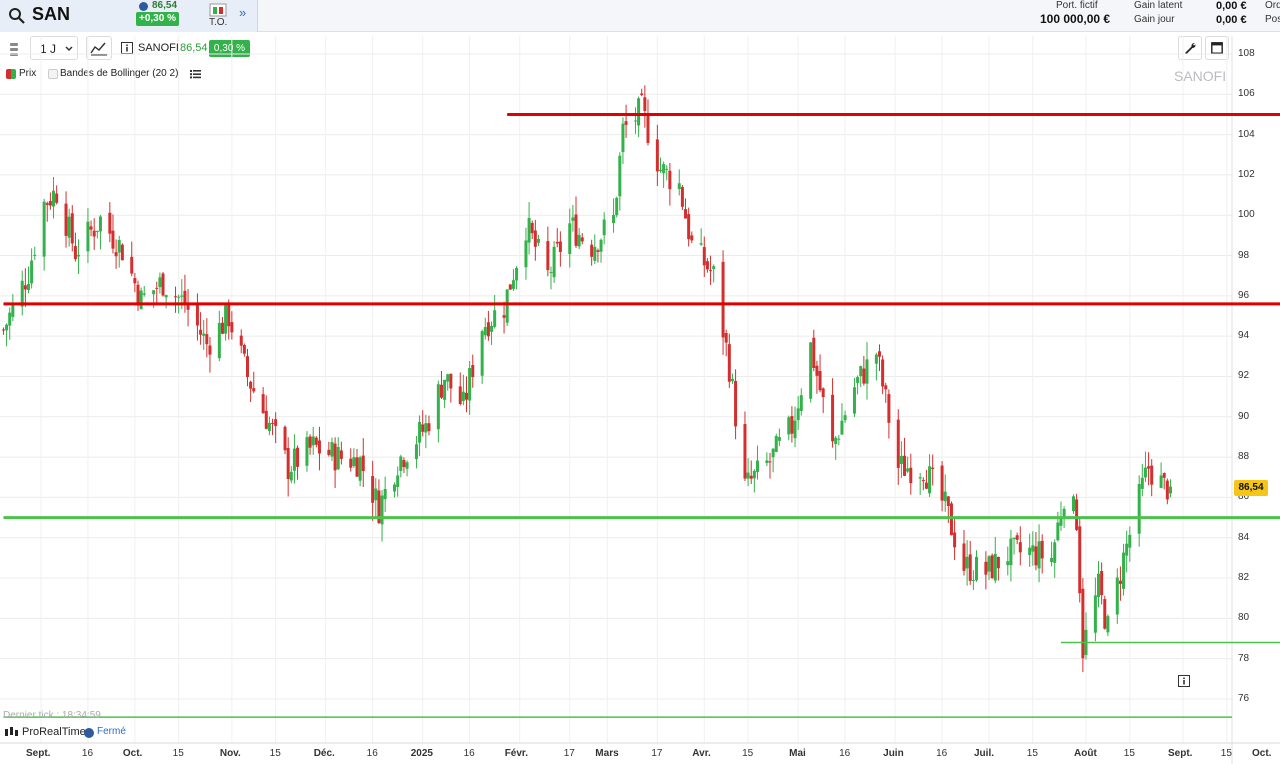 The width and height of the screenshot is (1280, 764). I want to click on gain-latent-label: Gain latent, so click(1158, 5).